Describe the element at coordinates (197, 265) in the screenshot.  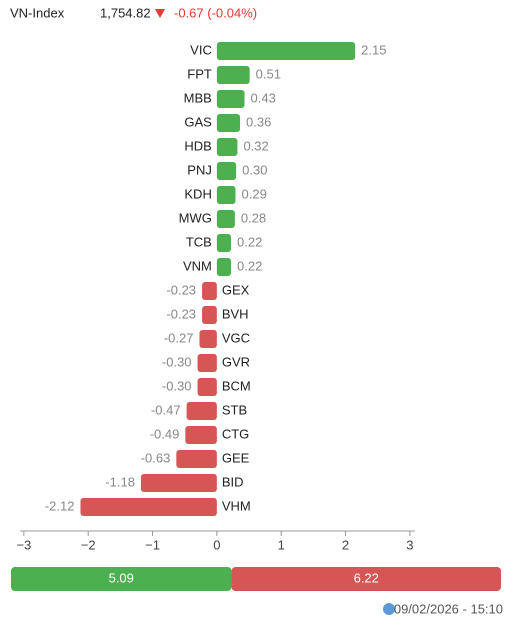
I see `category-label: VNM` at that location.